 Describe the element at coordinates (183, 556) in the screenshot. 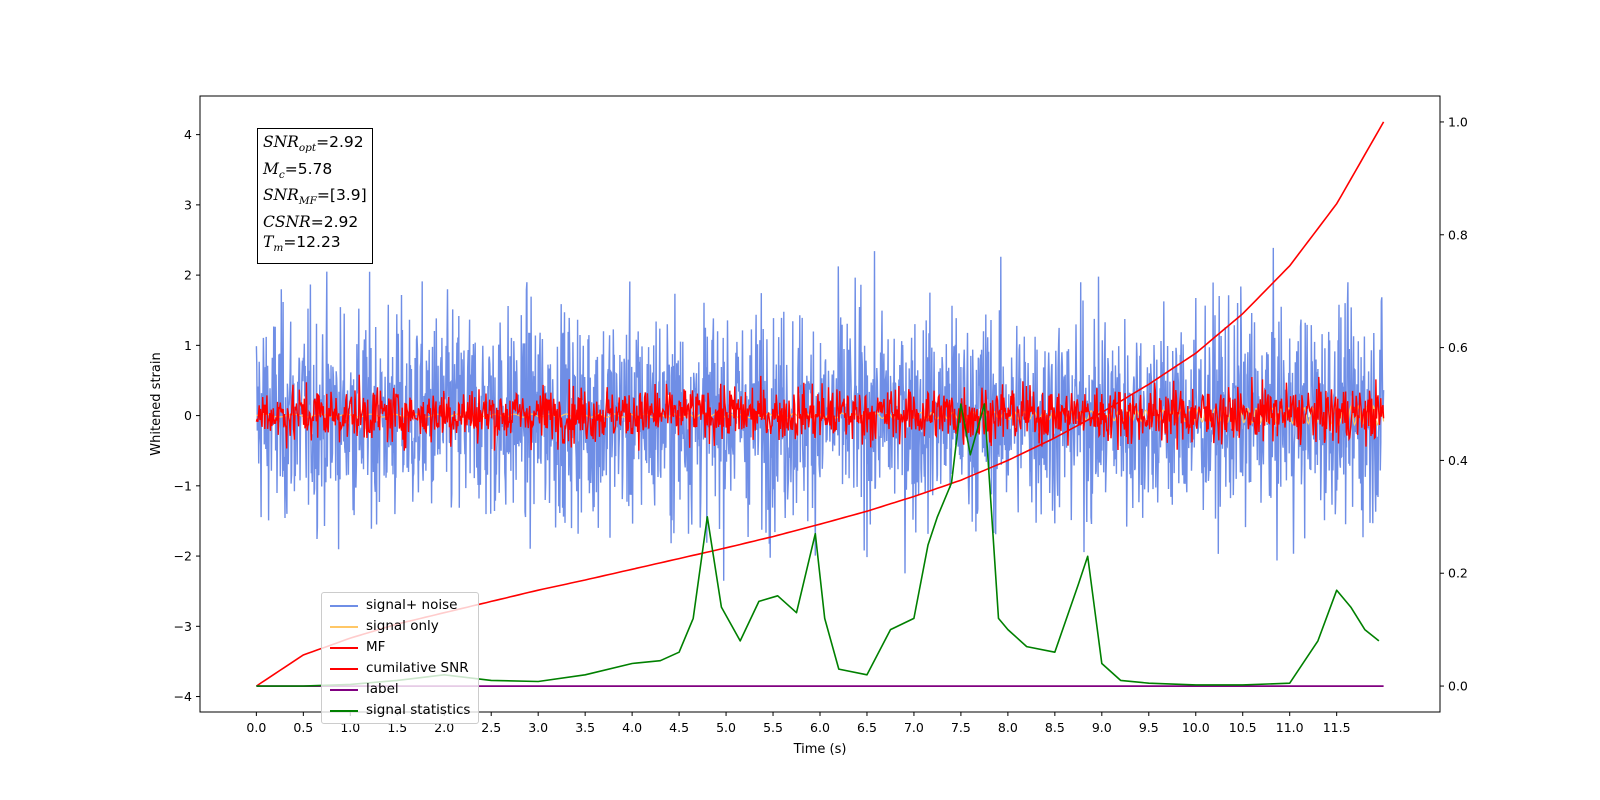

I see `y-tick-label: −2` at that location.